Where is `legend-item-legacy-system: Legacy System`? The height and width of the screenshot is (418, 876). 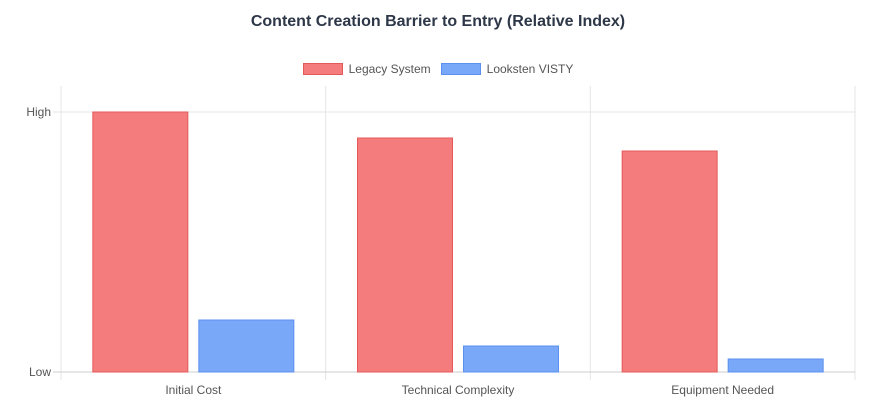 legend-item-legacy-system: Legacy System is located at coordinates (366, 69).